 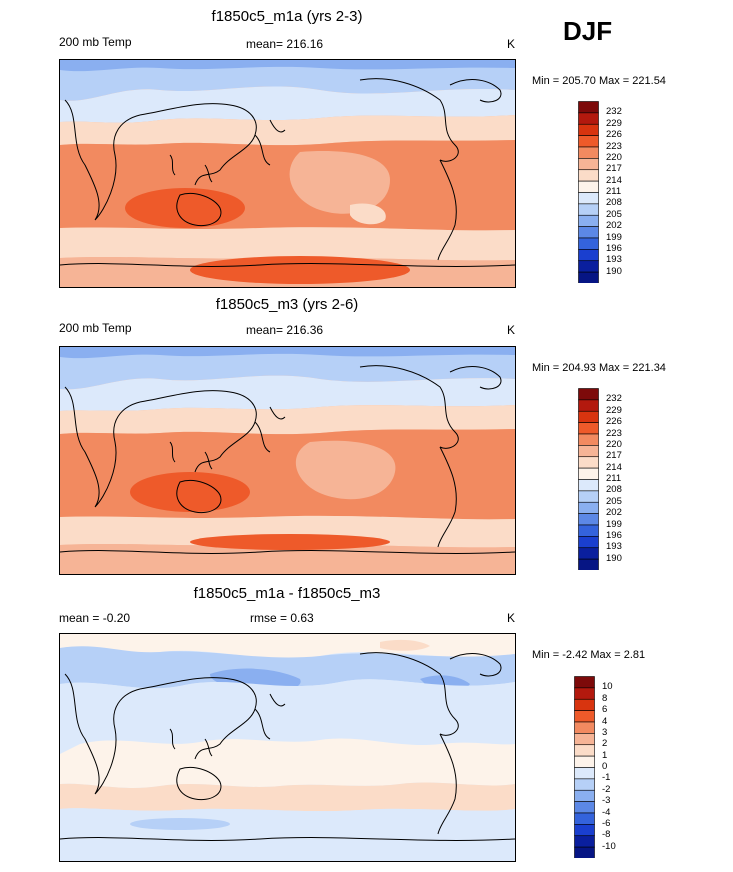 What do you see at coordinates (606, 835) in the screenshot?
I see `colorbar-tick-label: -8` at bounding box center [606, 835].